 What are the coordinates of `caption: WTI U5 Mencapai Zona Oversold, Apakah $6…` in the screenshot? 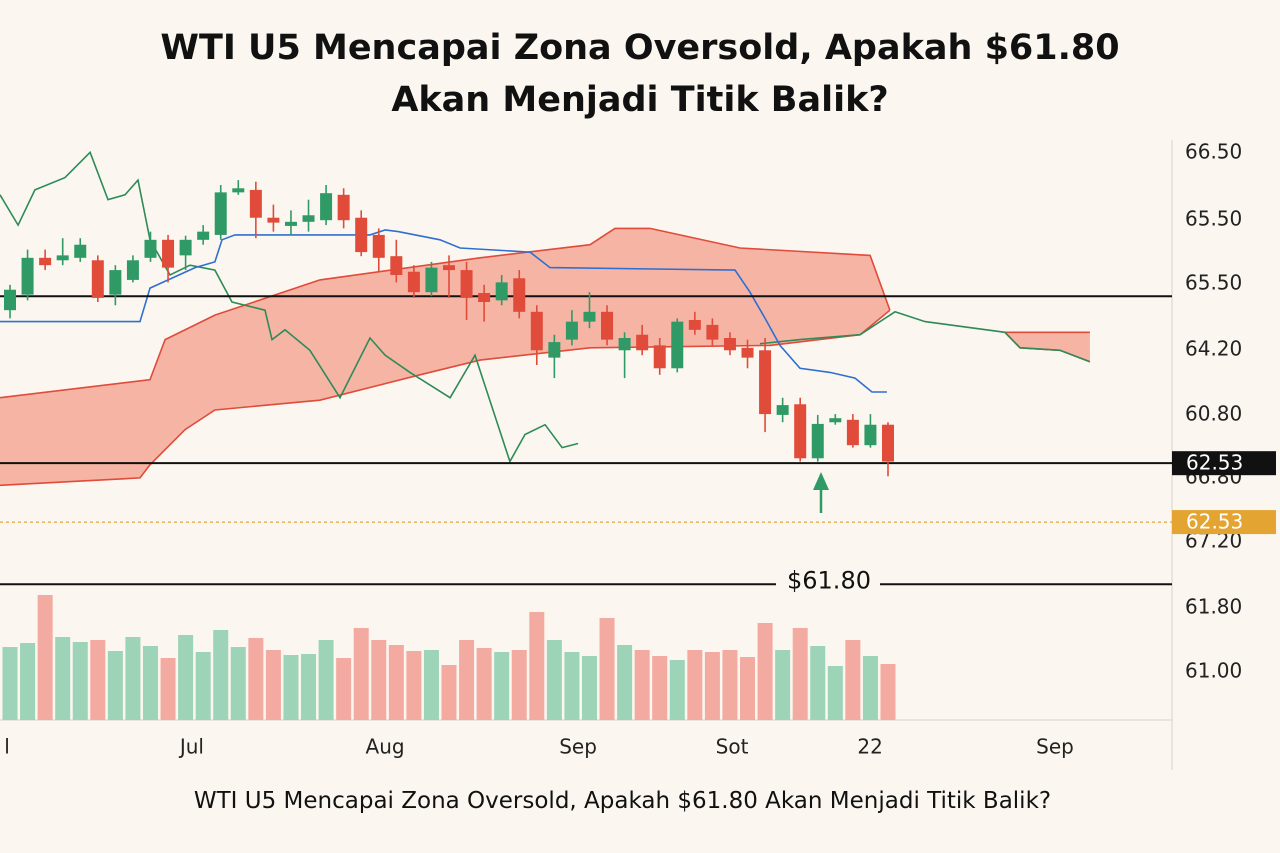 It's located at (622, 801).